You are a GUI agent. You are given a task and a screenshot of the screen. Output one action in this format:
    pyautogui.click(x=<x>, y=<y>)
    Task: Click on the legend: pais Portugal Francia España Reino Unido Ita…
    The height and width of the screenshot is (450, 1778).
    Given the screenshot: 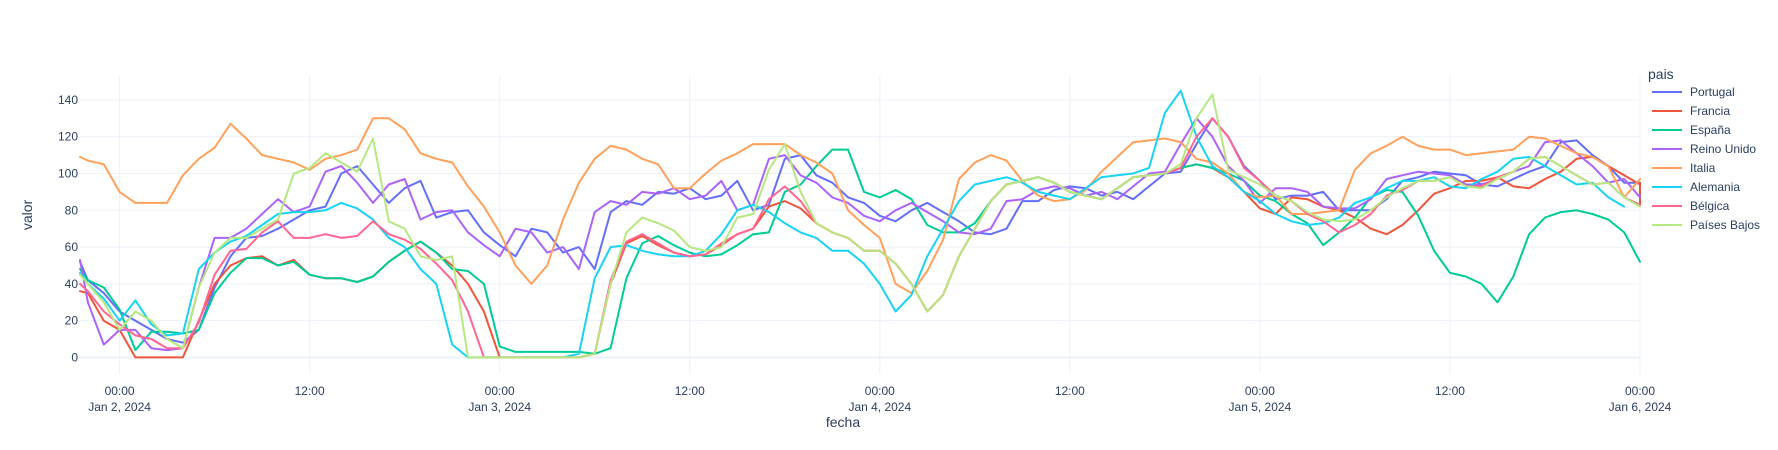 What is the action you would take?
    pyautogui.click(x=1704, y=149)
    